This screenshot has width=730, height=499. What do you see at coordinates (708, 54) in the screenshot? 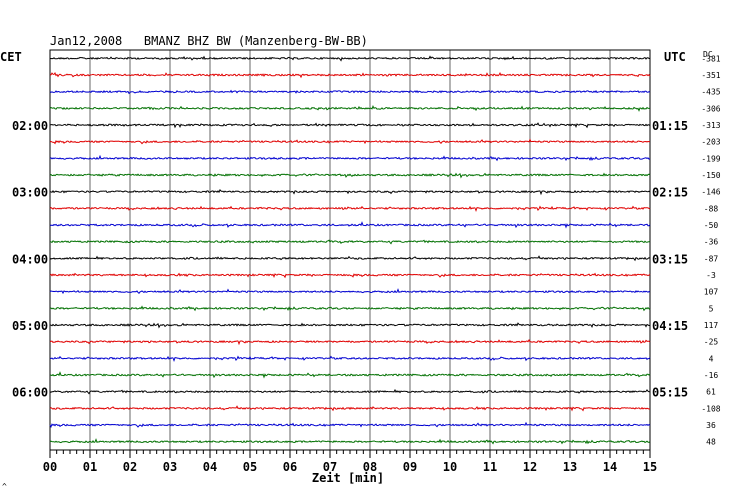
I see `dc-label: DC` at bounding box center [708, 54].